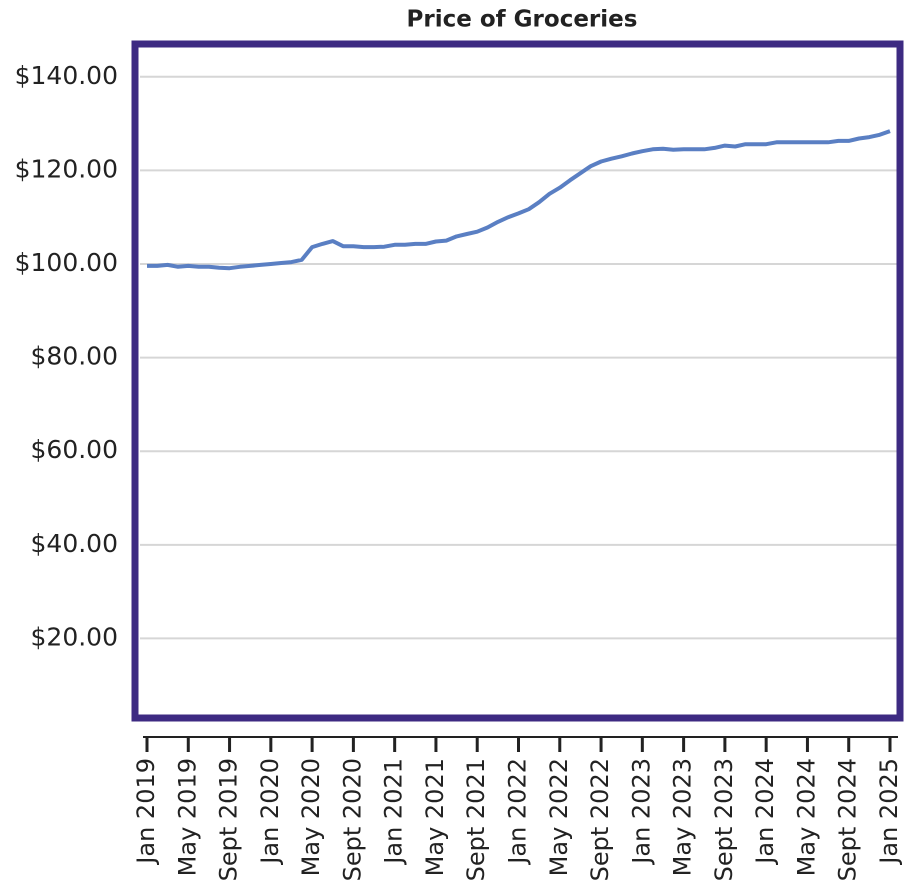 The image size is (904, 893). Describe the element at coordinates (806, 817) in the screenshot. I see `x-tick-label: May 2024` at that location.